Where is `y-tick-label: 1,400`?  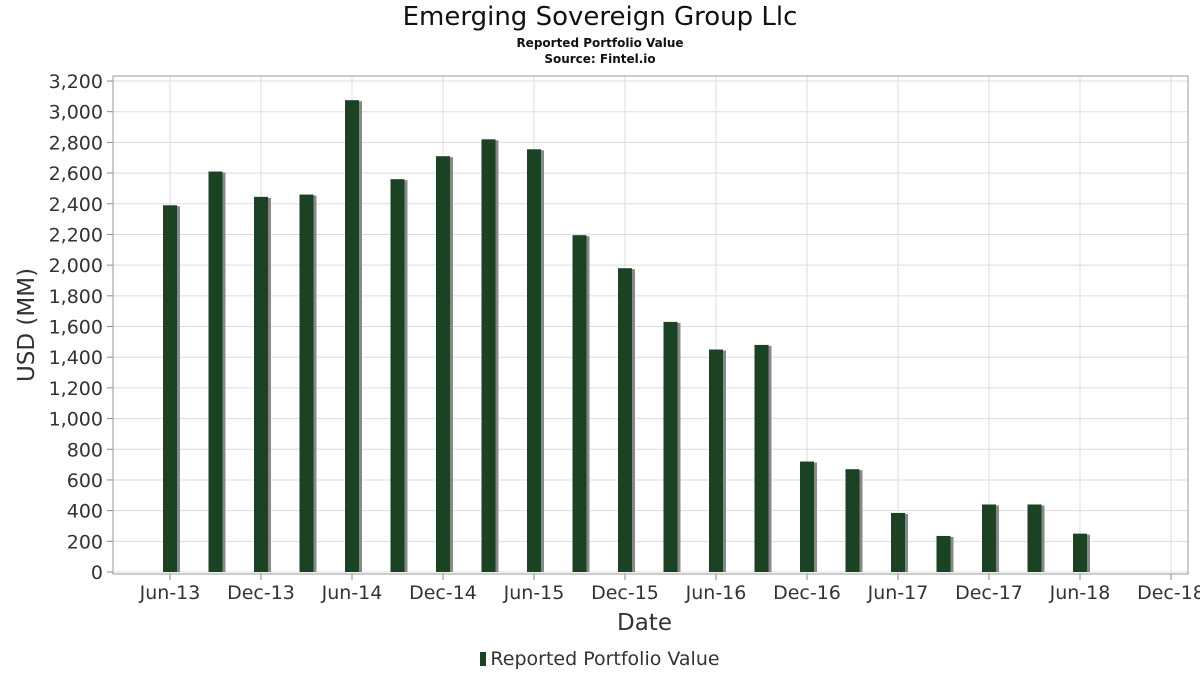 y-tick-label: 1,400 is located at coordinates (76, 358).